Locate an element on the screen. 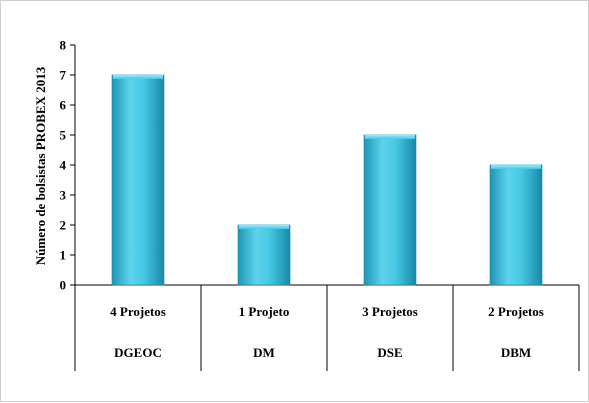 The width and height of the screenshot is (589, 403). y-tick-label: 7 is located at coordinates (63, 75).